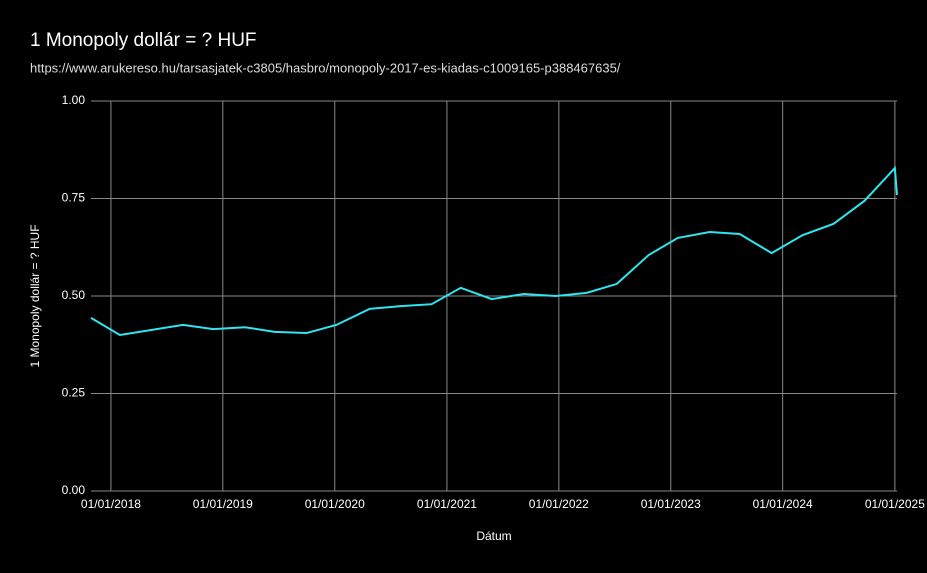 This screenshot has width=927, height=573. Describe the element at coordinates (143, 40) in the screenshot. I see `chart-title: 1 Monopoly dollár = ? HUF` at that location.